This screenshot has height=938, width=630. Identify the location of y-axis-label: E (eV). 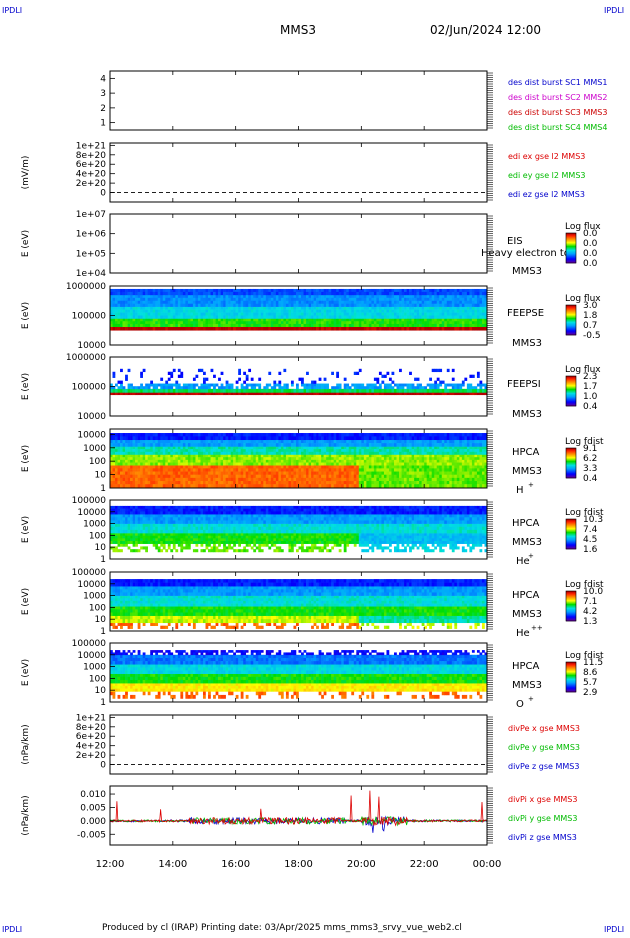
(26, 243).